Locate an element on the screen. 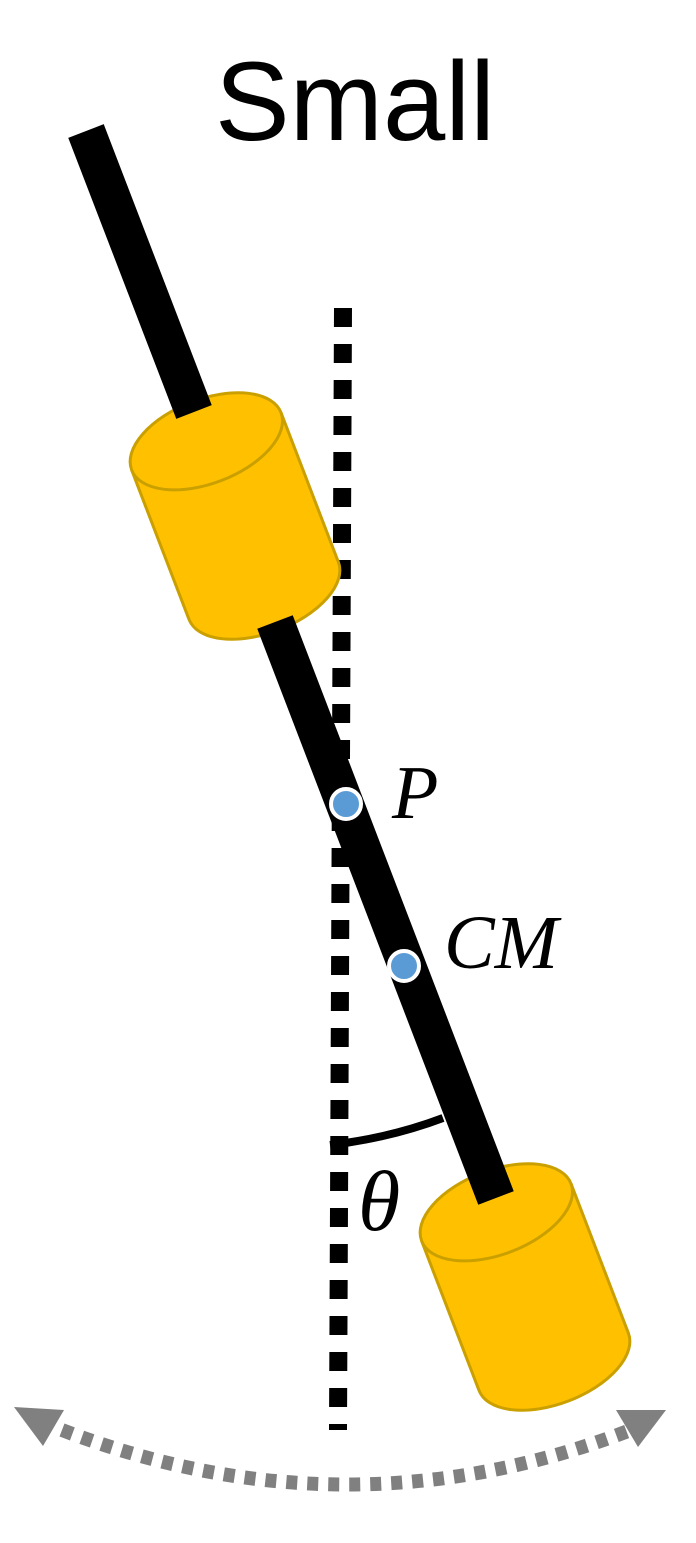 Image resolution: width=696 pixels, height=1543 pixels. swing-arrow-icon is located at coordinates (340, 1449).